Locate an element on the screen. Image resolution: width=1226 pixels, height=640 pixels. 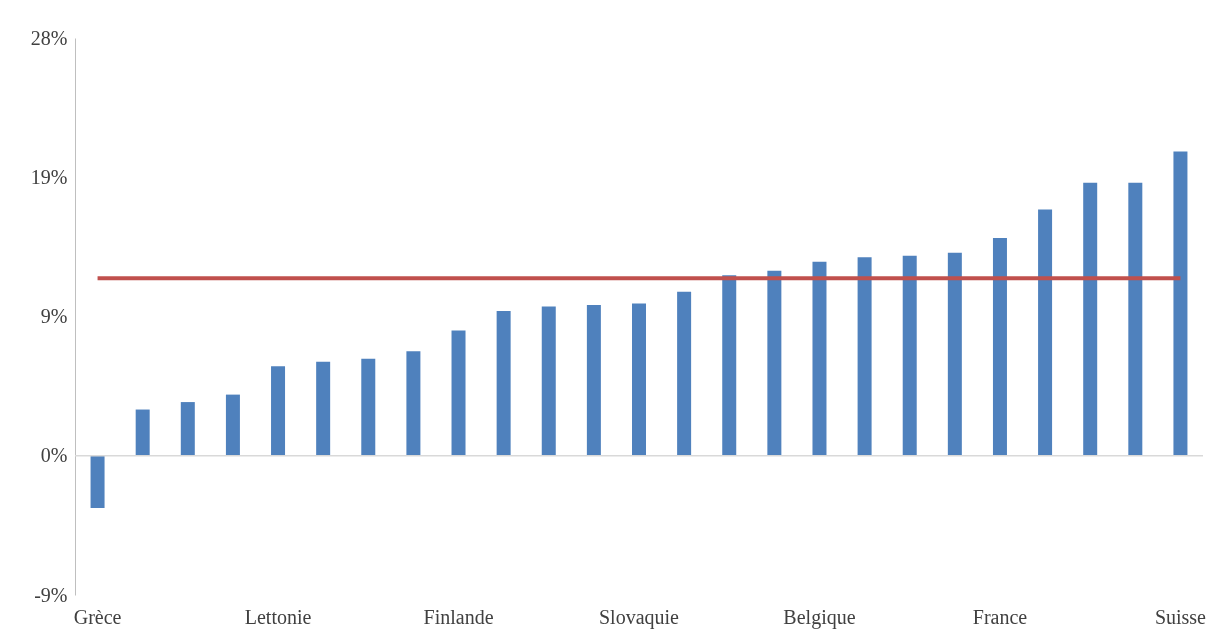
x-tick-label: Suisse is located at coordinates (1180, 616).